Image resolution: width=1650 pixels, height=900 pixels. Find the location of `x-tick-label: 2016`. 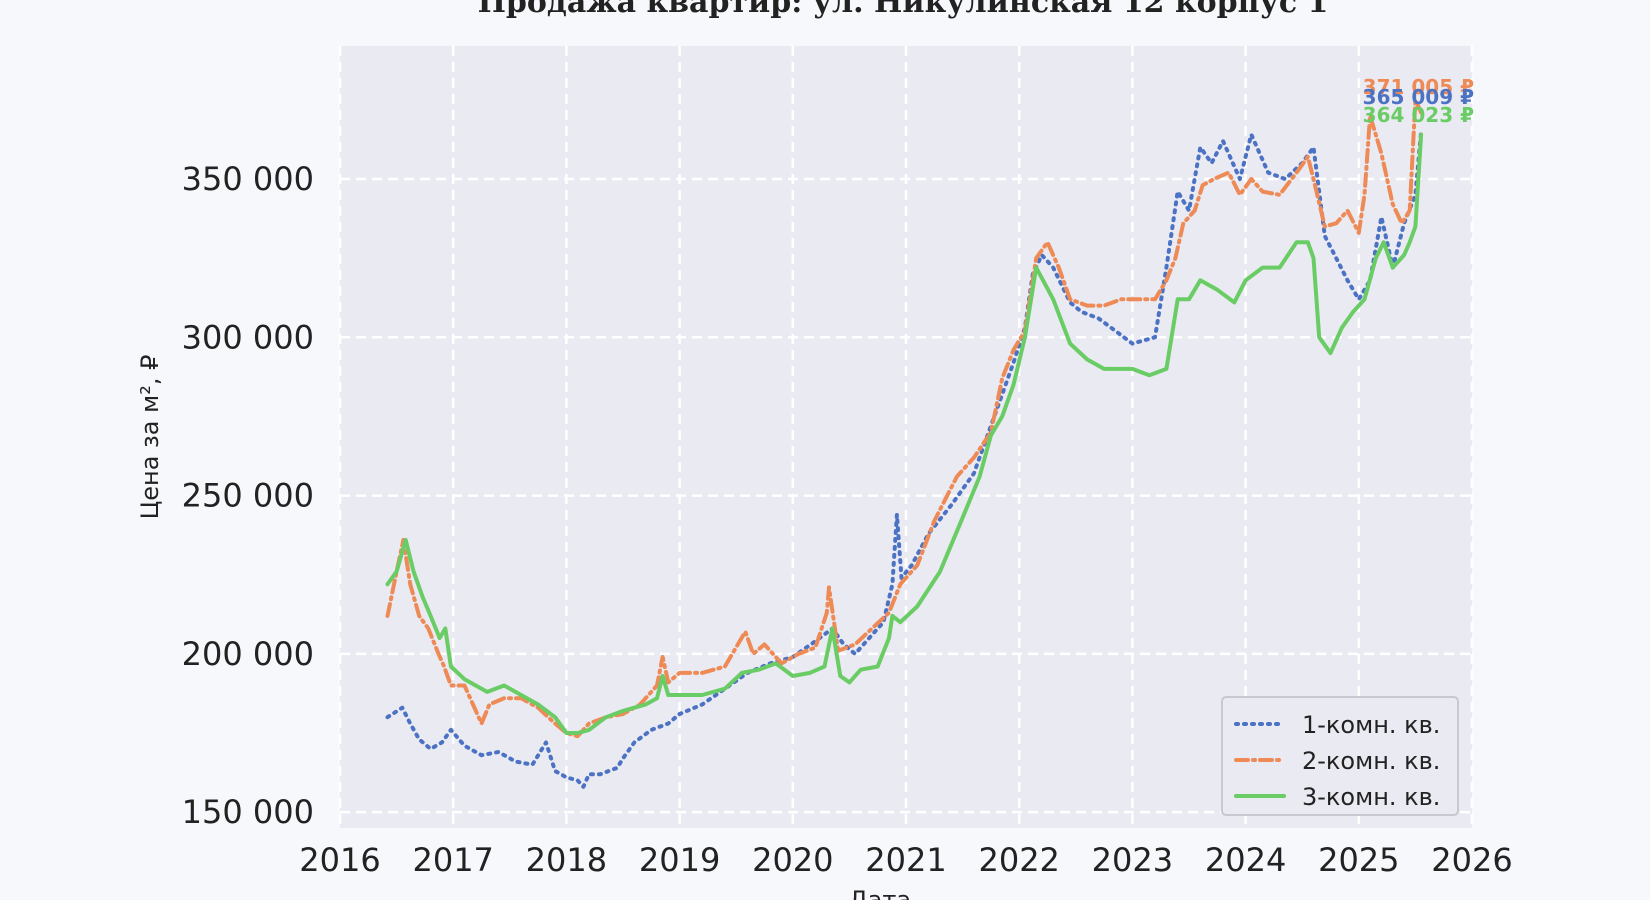

x-tick-label: 2016 is located at coordinates (339, 860).